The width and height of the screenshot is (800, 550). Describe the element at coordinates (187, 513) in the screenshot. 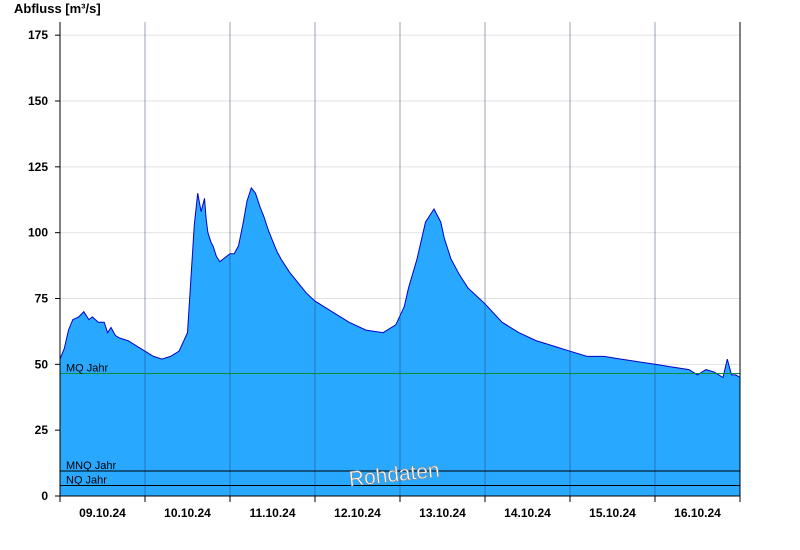

I see `x-tick-label-1: 10.10.24` at that location.